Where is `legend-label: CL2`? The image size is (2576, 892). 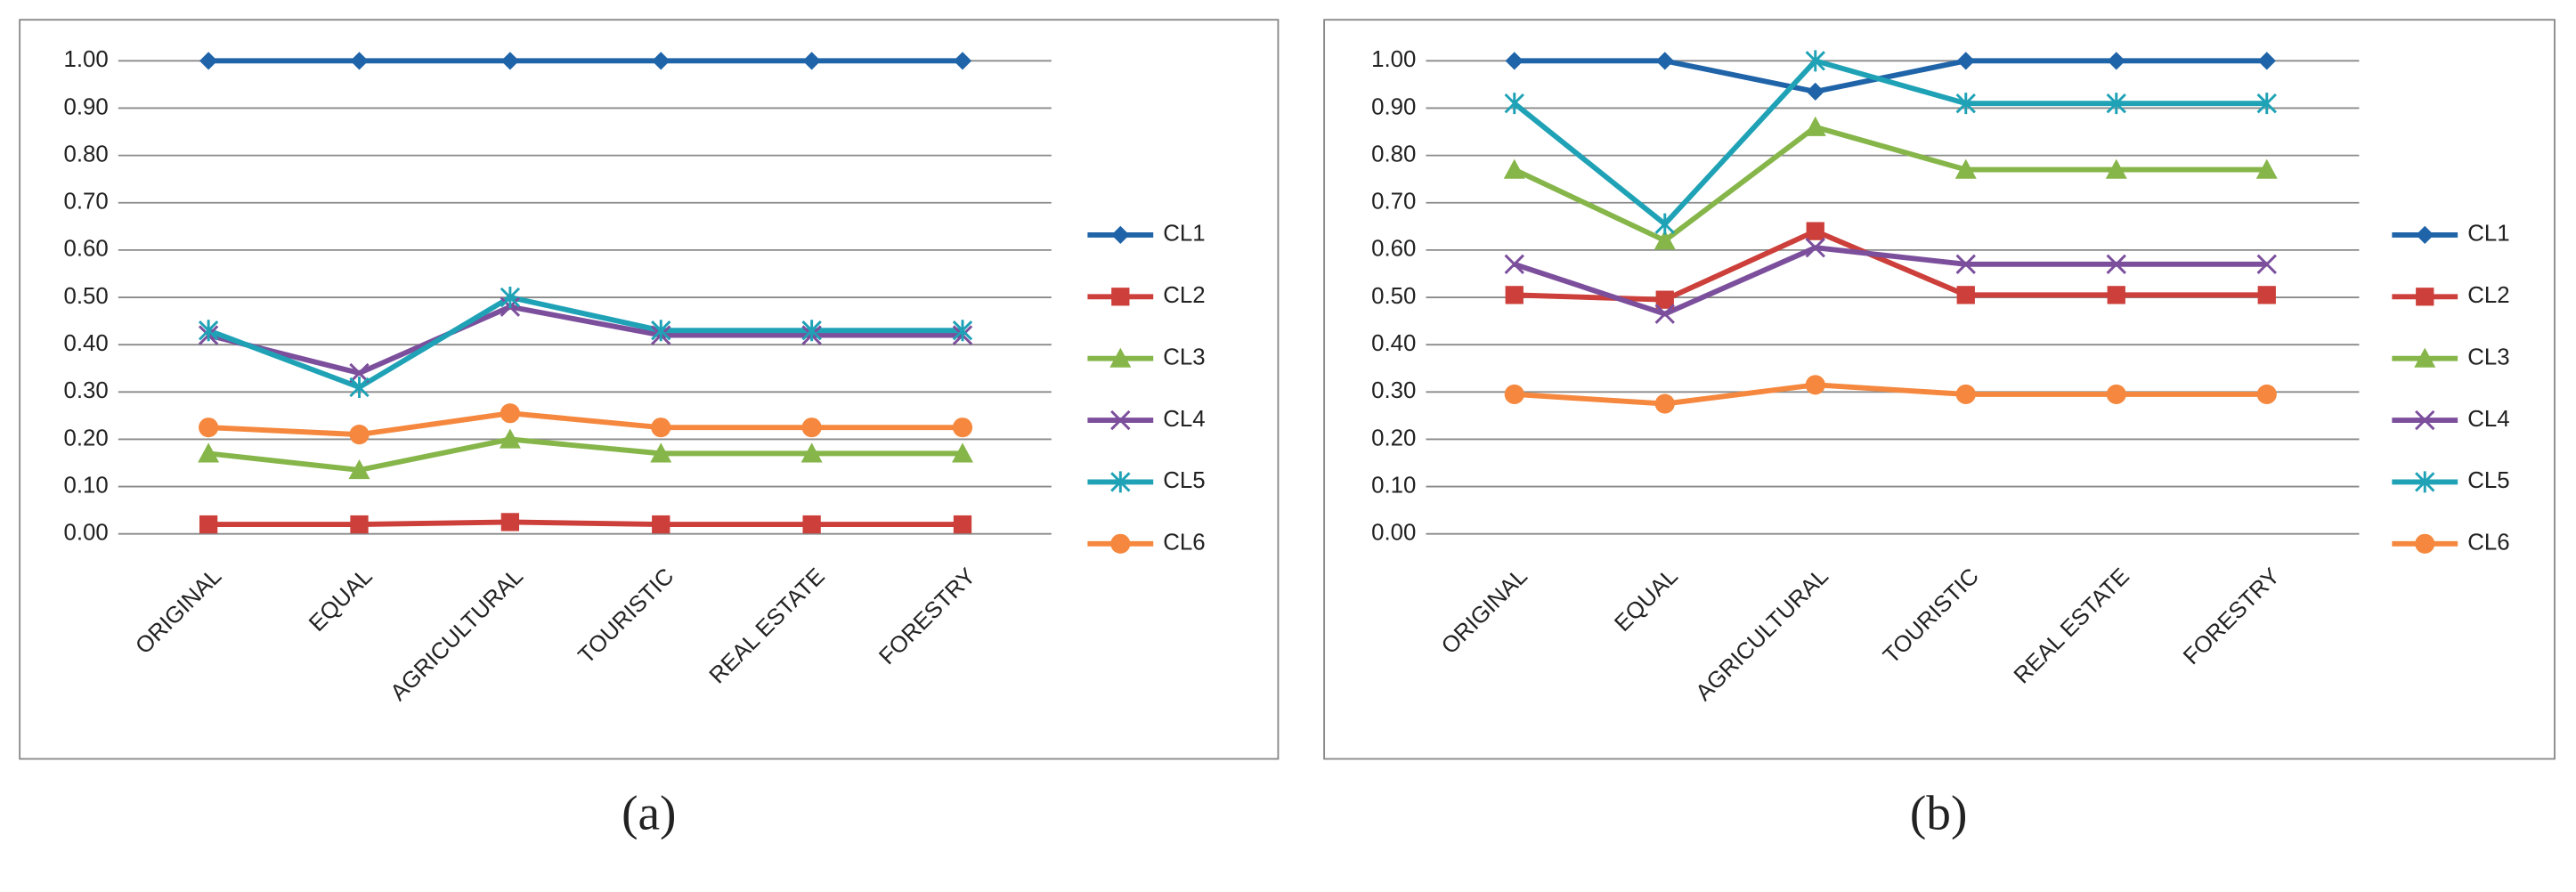 legend-label: CL2 is located at coordinates (2488, 295).